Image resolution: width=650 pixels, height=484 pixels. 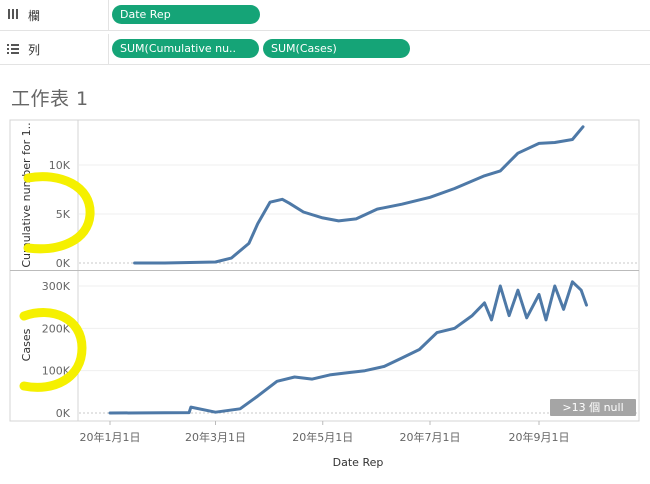 What do you see at coordinates (186, 14) in the screenshot?
I see `pill-date-rep: Date Rep` at bounding box center [186, 14].